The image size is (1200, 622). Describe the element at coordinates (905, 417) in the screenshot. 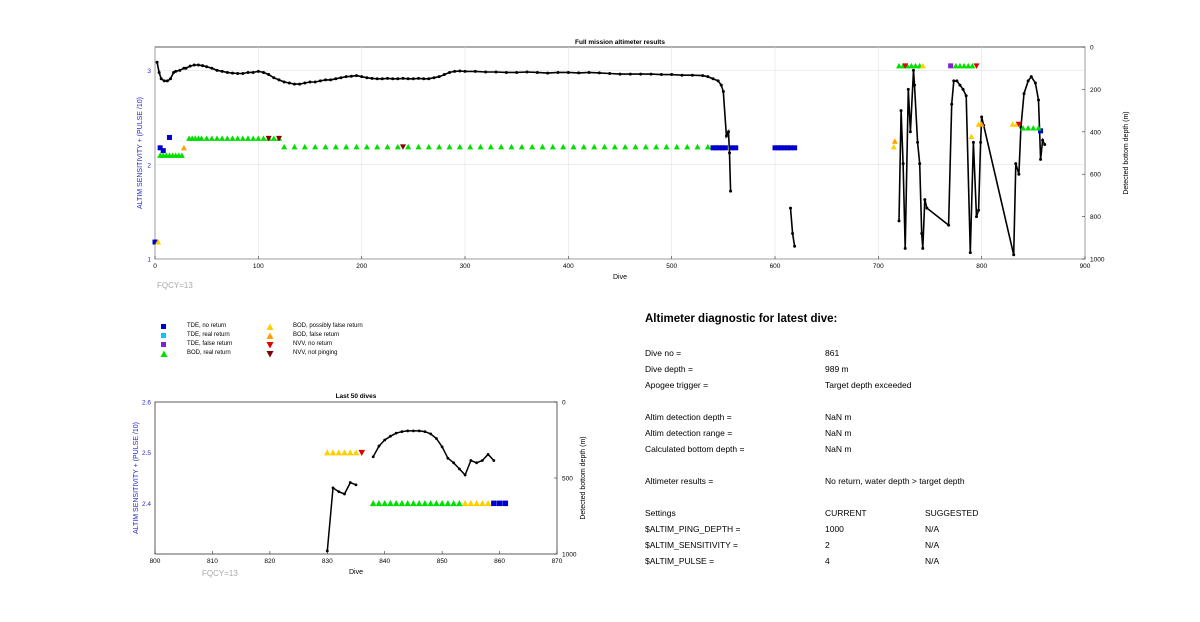

I see `detect-depth-row: Altim detection depth = NaN m` at that location.